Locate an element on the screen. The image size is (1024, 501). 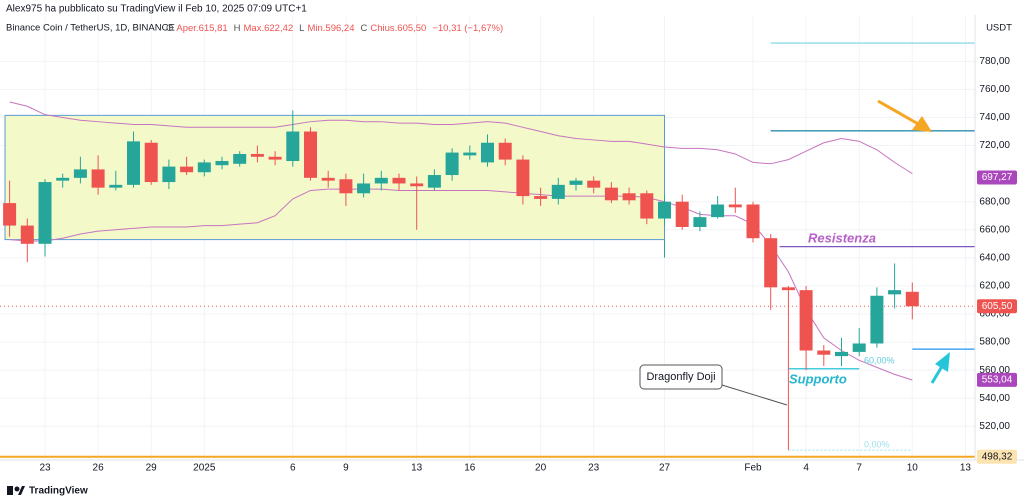
price-tag-label: 605,50 is located at coordinates (997, 306).